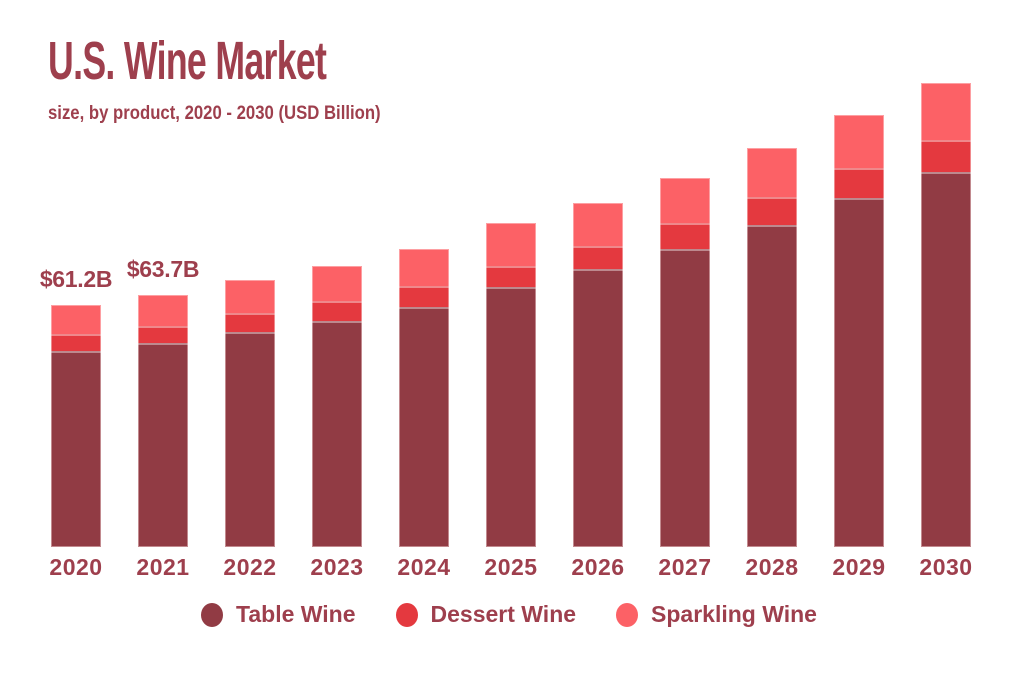 The width and height of the screenshot is (1018, 678). Describe the element at coordinates (250, 439) in the screenshot. I see `segment-table-wine-2022` at that location.